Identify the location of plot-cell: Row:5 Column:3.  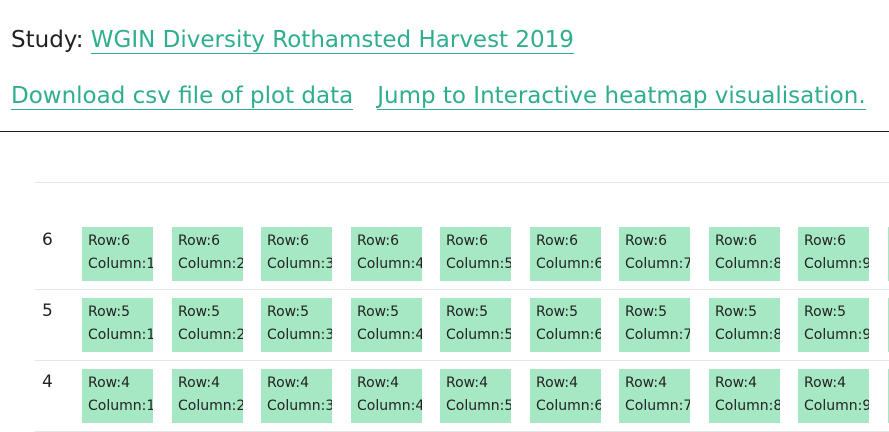
(296, 325).